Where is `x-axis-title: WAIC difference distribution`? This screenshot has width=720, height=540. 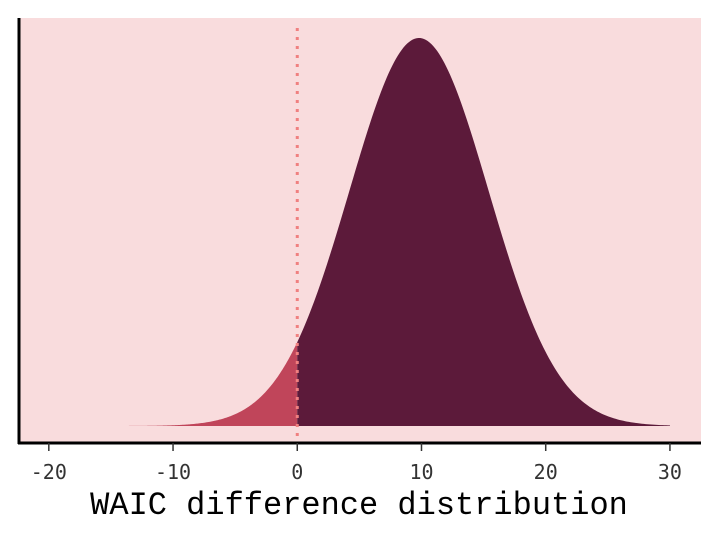
x-axis-title: WAIC difference distribution is located at coordinates (359, 505).